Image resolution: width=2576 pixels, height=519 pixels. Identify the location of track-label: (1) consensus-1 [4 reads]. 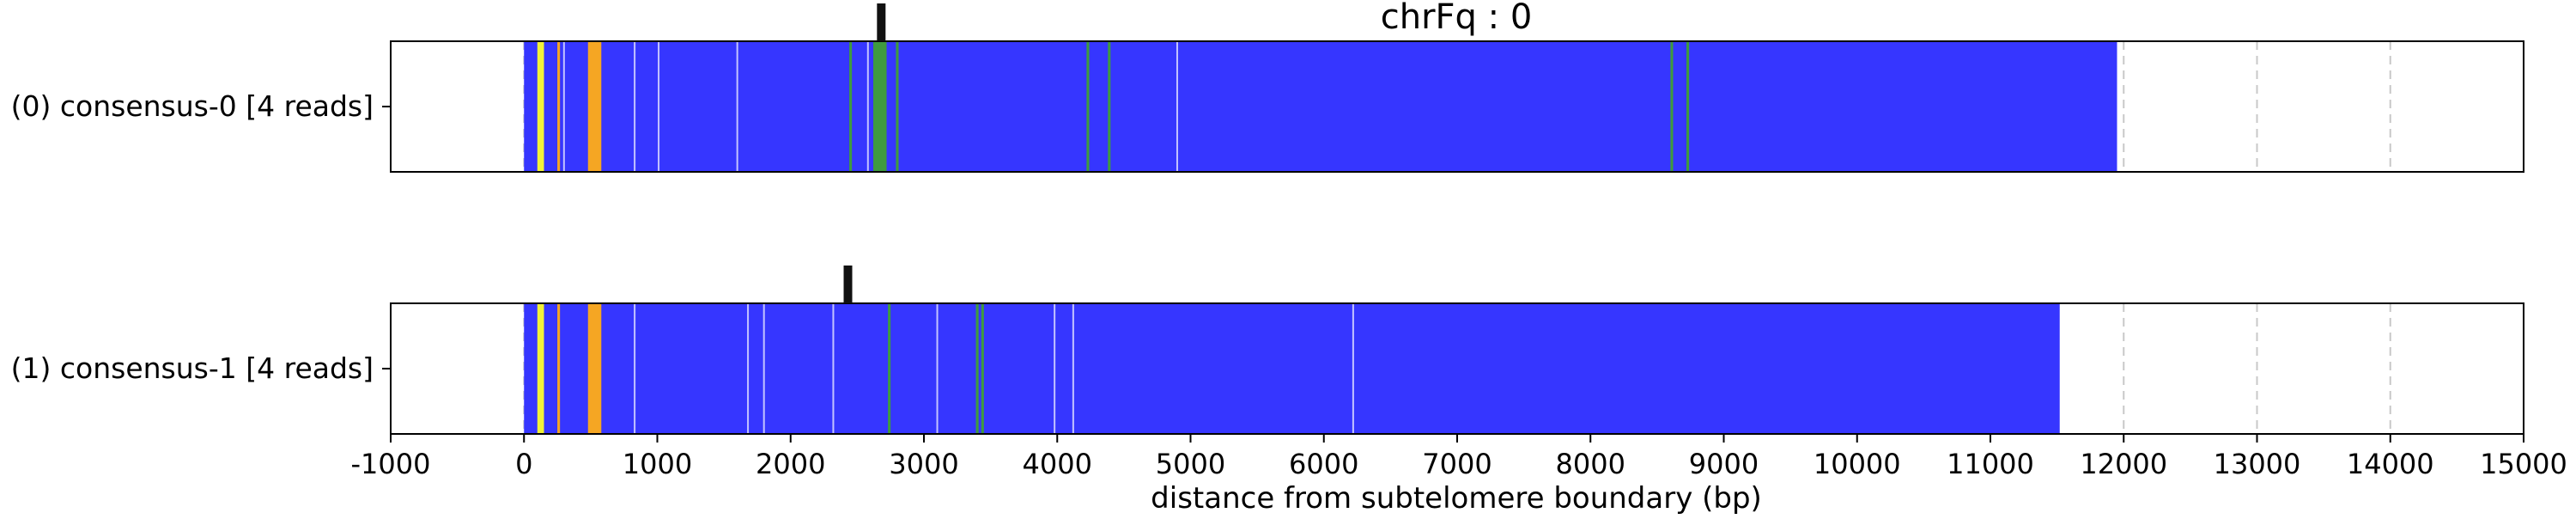
(192, 368).